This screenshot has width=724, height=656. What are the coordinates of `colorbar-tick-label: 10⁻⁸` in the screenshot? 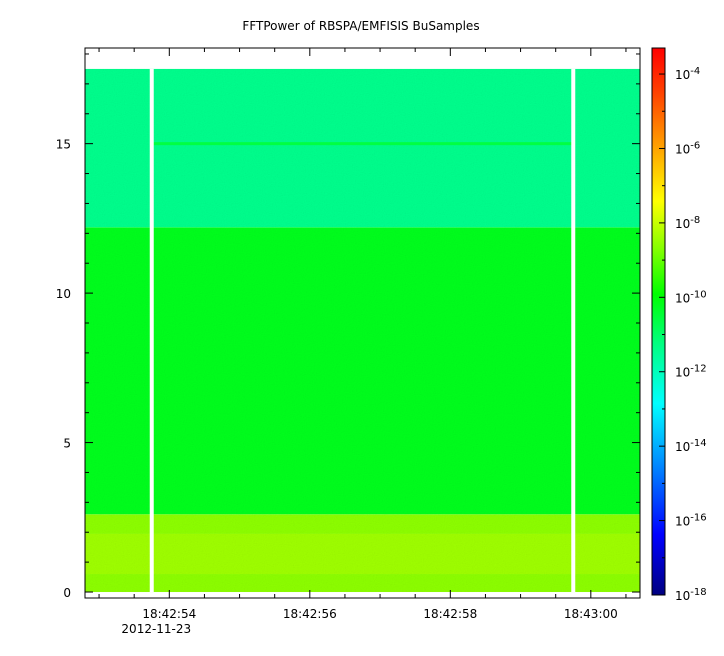 It's located at (687, 223).